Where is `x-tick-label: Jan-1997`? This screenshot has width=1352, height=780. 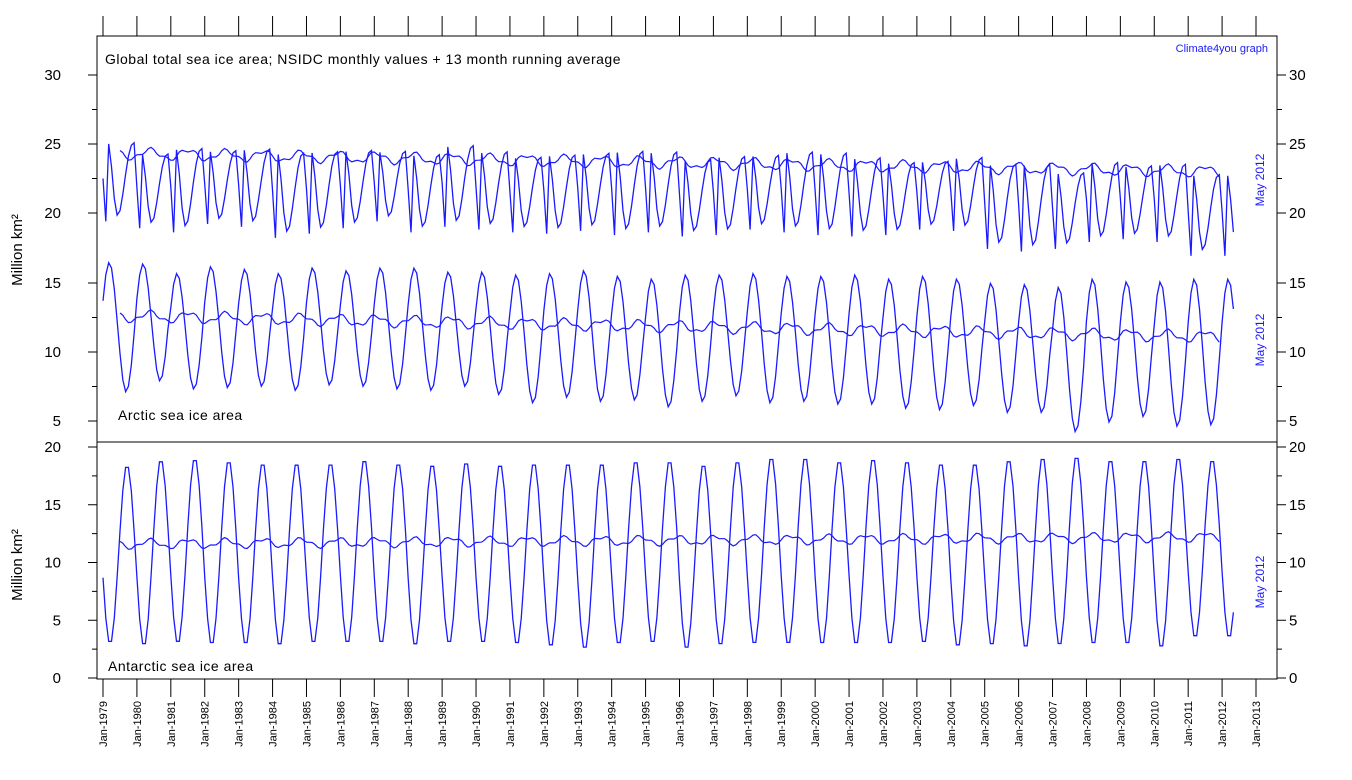
x-tick-label: Jan-1997 is located at coordinates (714, 724).